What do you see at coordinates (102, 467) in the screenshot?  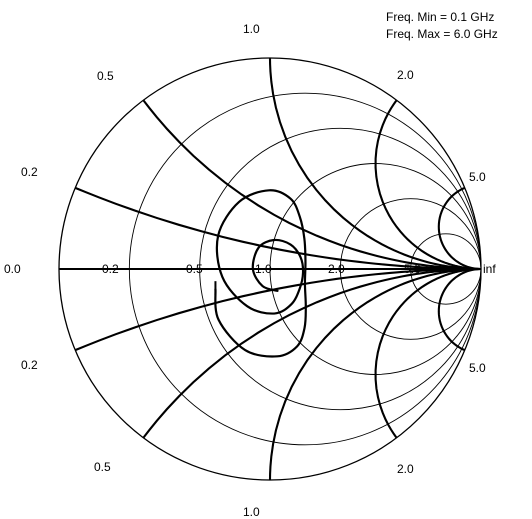 I see `reactance-label-lower-0-5: 0.5` at bounding box center [102, 467].